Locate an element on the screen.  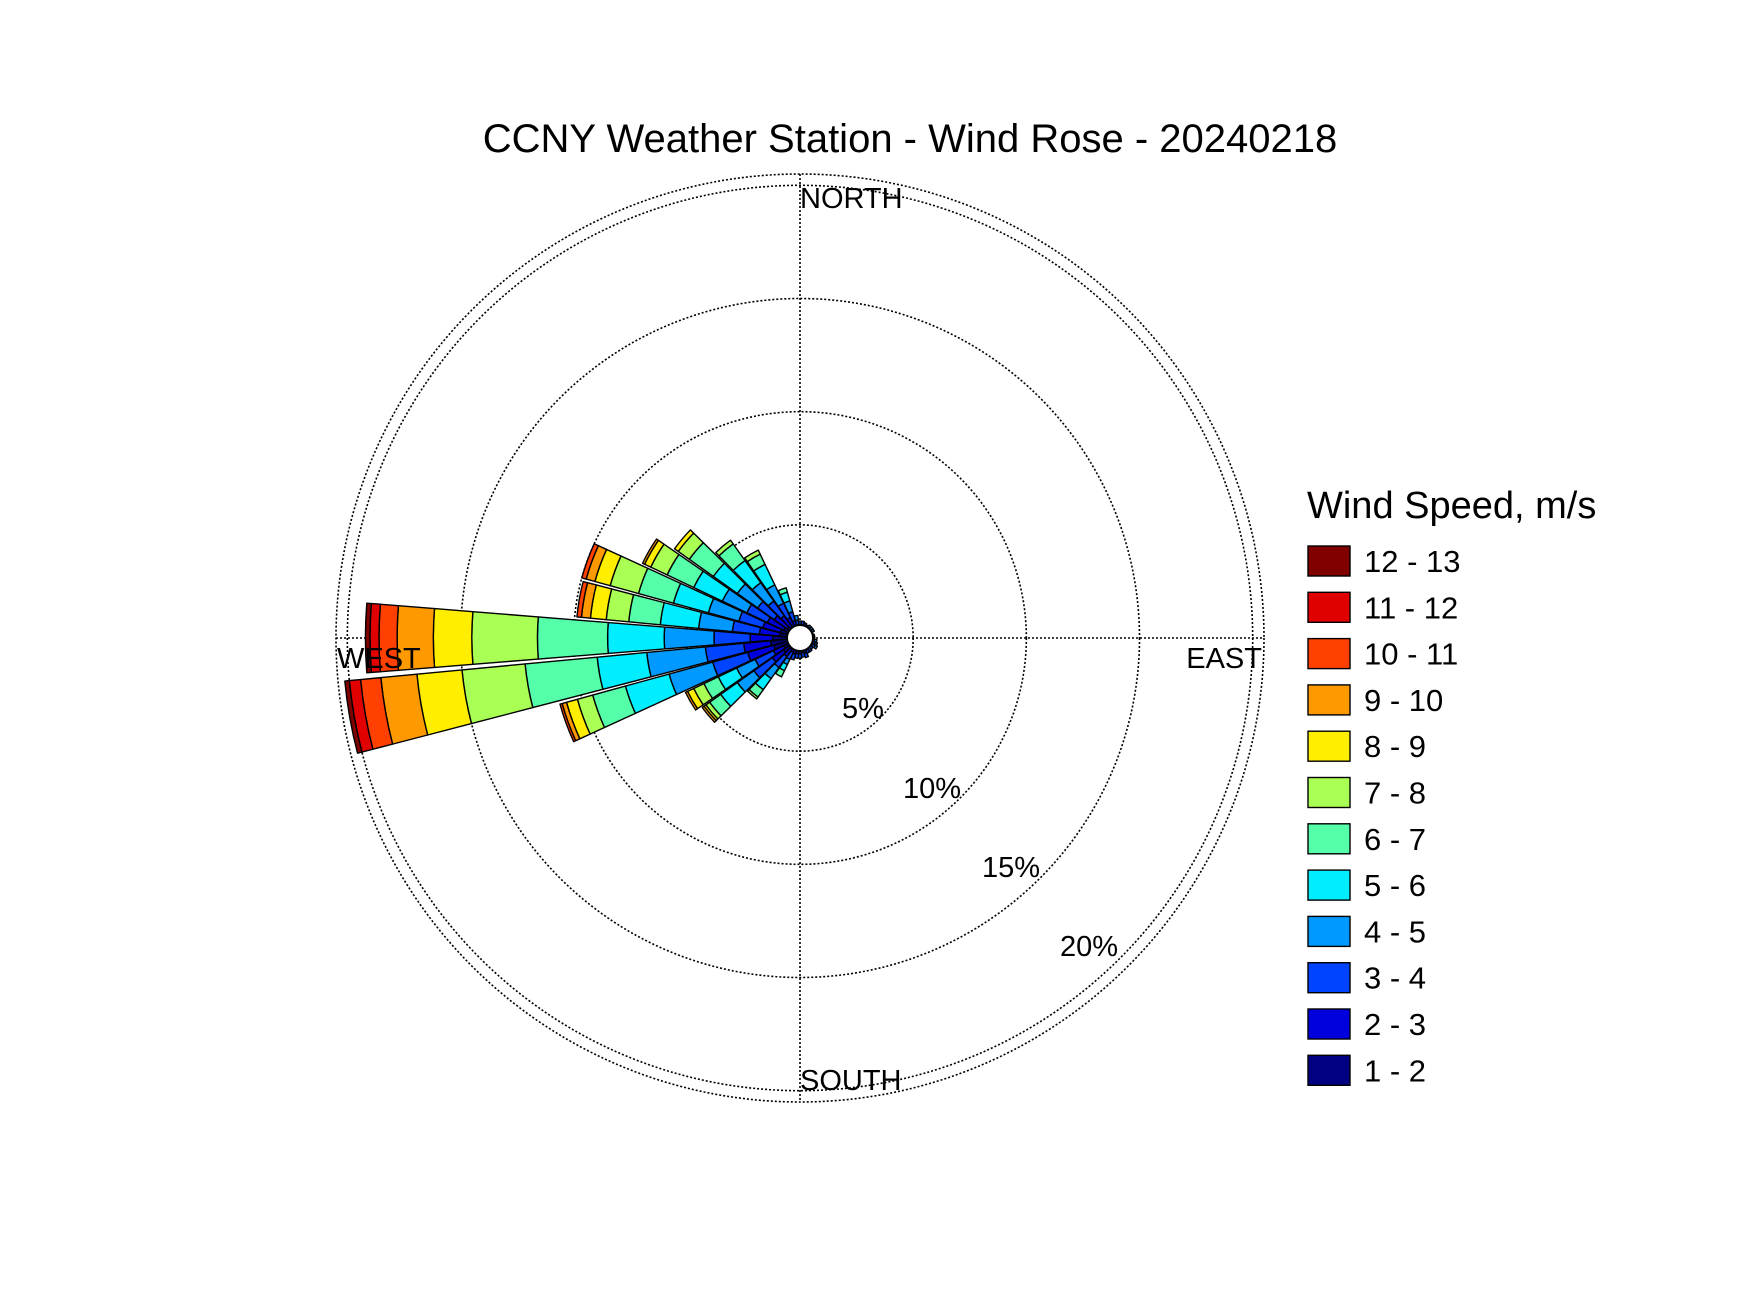
legend-title: Wind Speed, m/s is located at coordinates (1451, 506).